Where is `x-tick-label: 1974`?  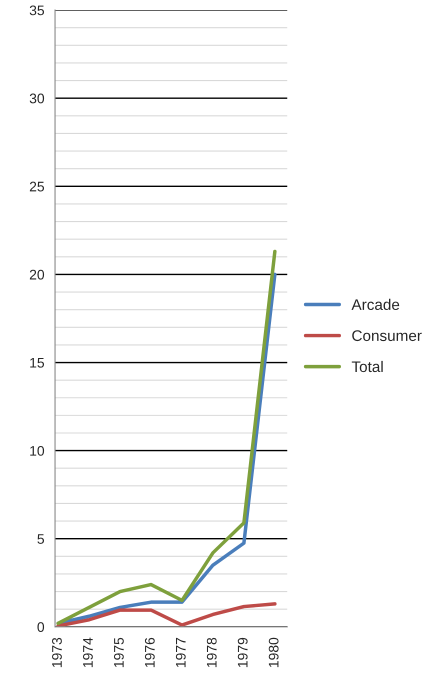
x-tick-label: 1974 is located at coordinates (87, 653).